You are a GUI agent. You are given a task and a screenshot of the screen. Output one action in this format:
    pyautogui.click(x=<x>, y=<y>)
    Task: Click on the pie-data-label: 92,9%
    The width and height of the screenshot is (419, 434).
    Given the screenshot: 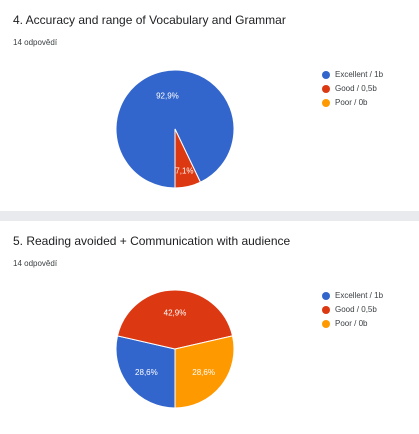 What is the action you would take?
    pyautogui.click(x=167, y=96)
    